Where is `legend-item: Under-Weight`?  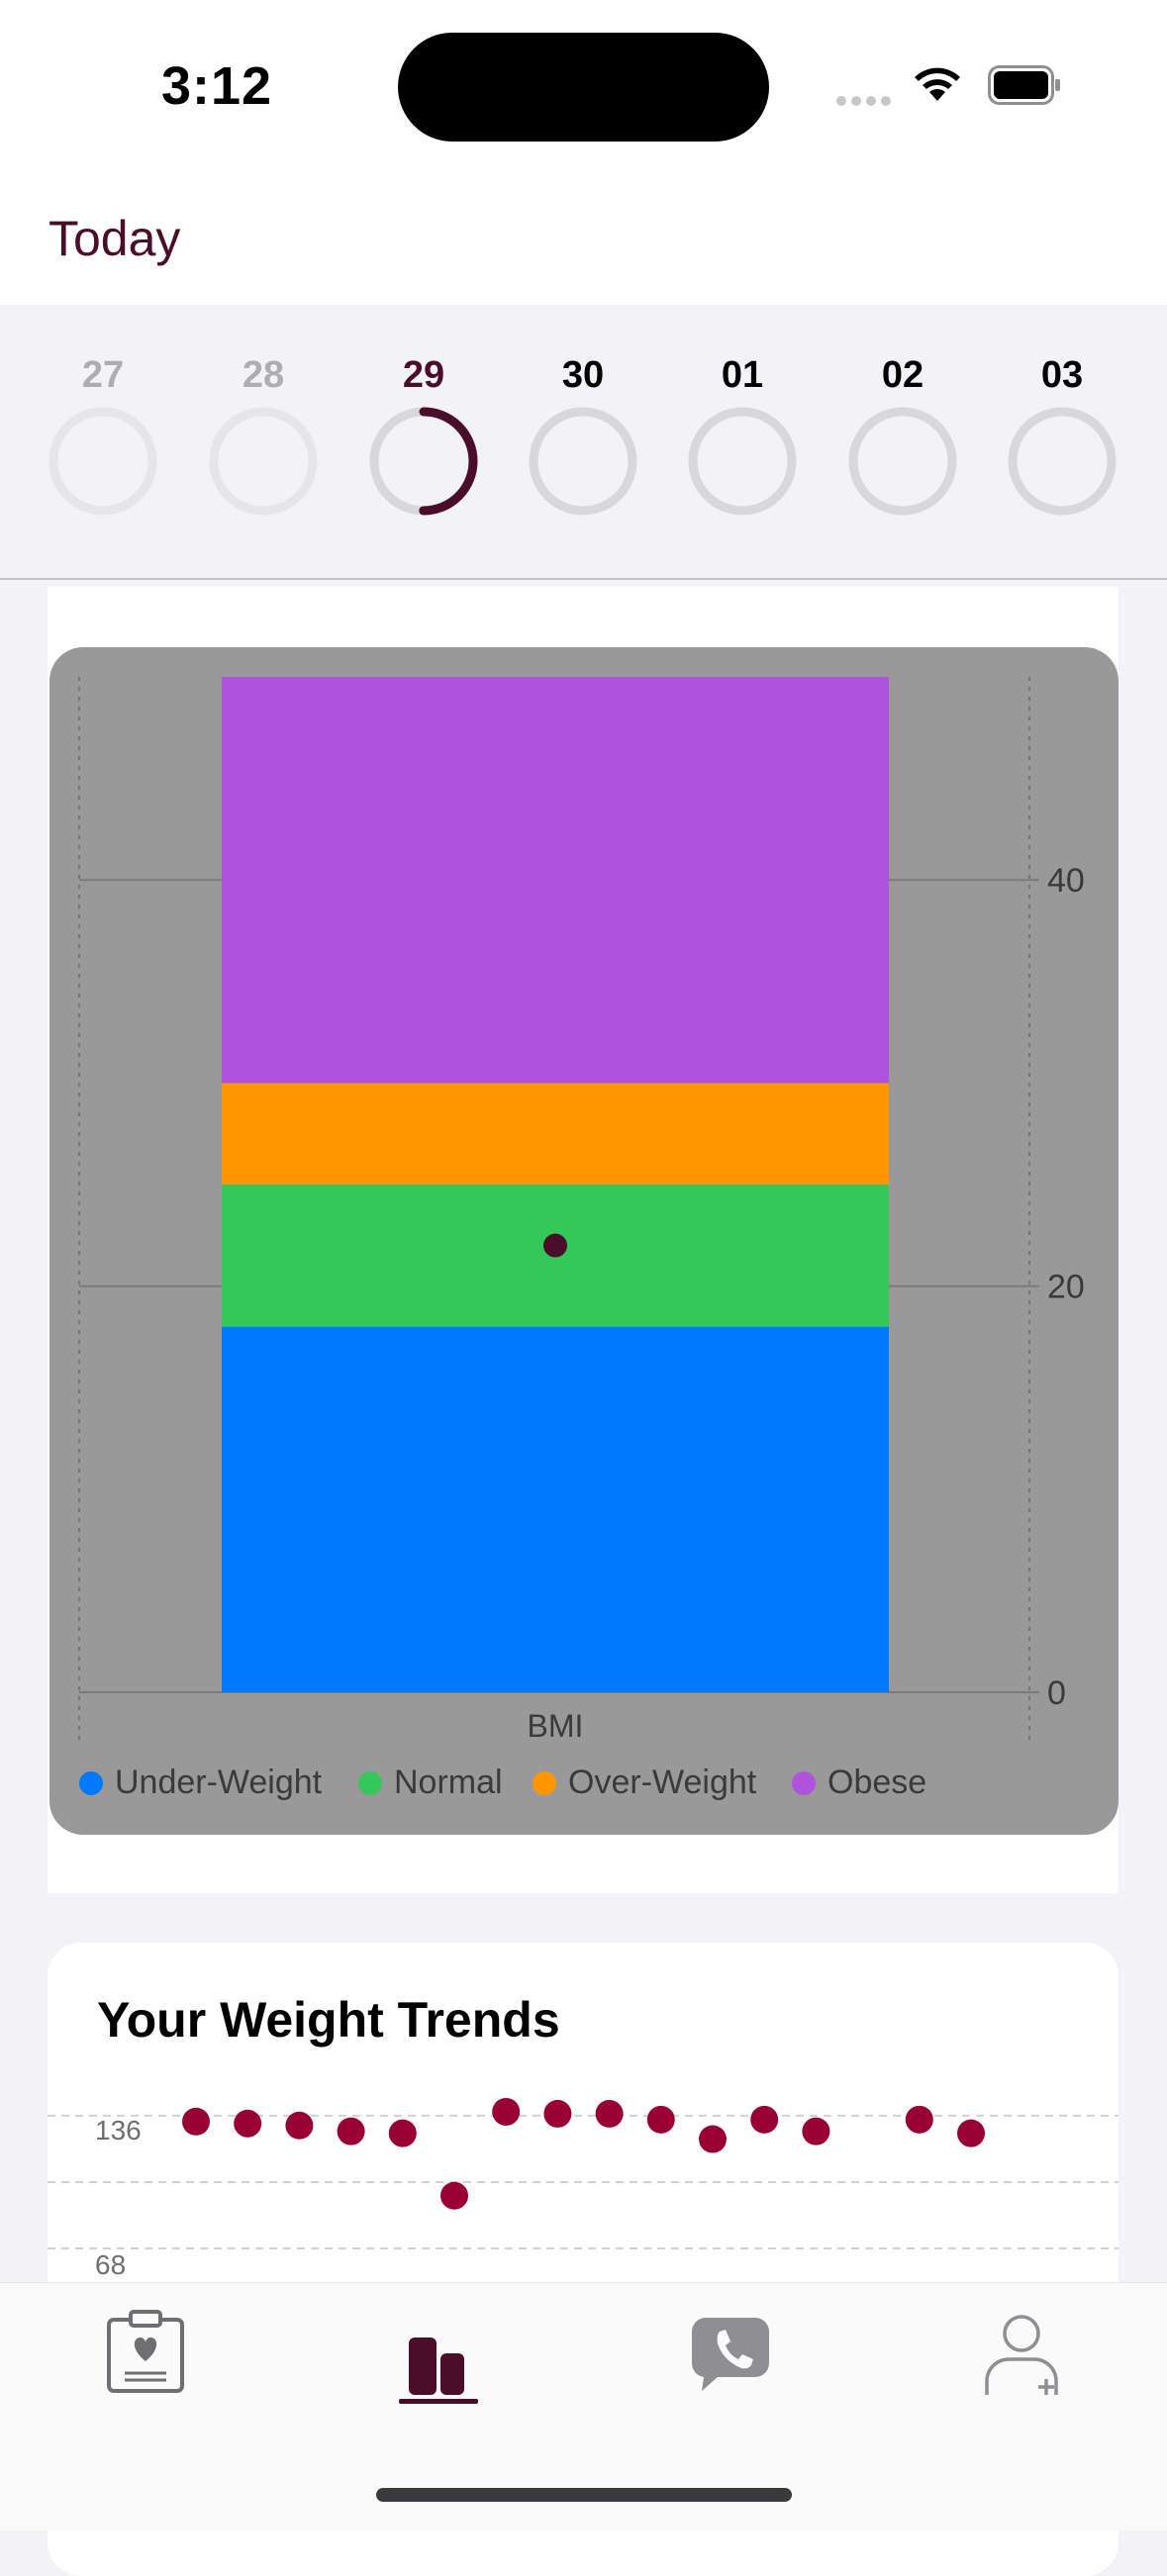 legend-item: Under-Weight is located at coordinates (201, 1783).